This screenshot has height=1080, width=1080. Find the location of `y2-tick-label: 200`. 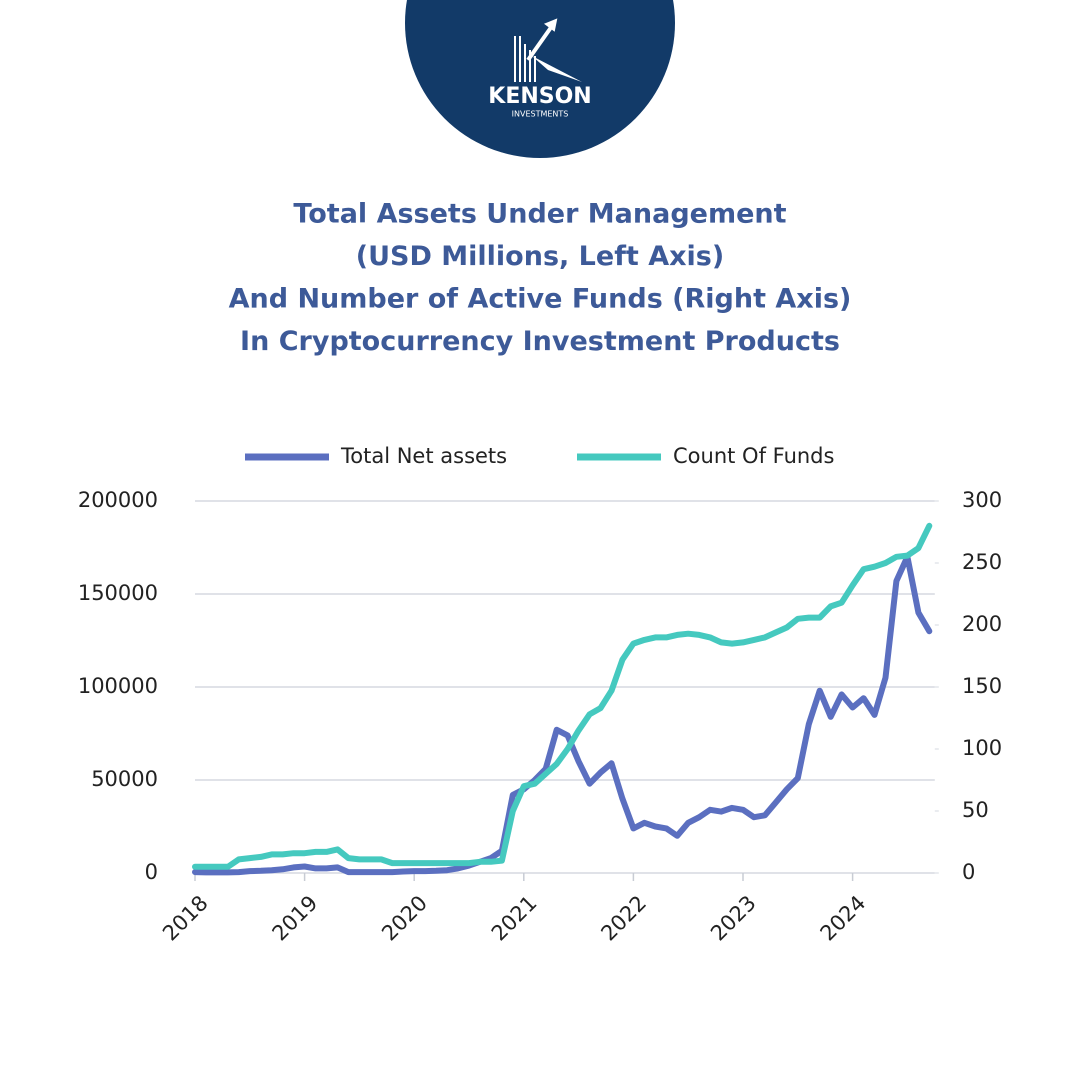

y2-tick-label: 200 is located at coordinates (982, 624).